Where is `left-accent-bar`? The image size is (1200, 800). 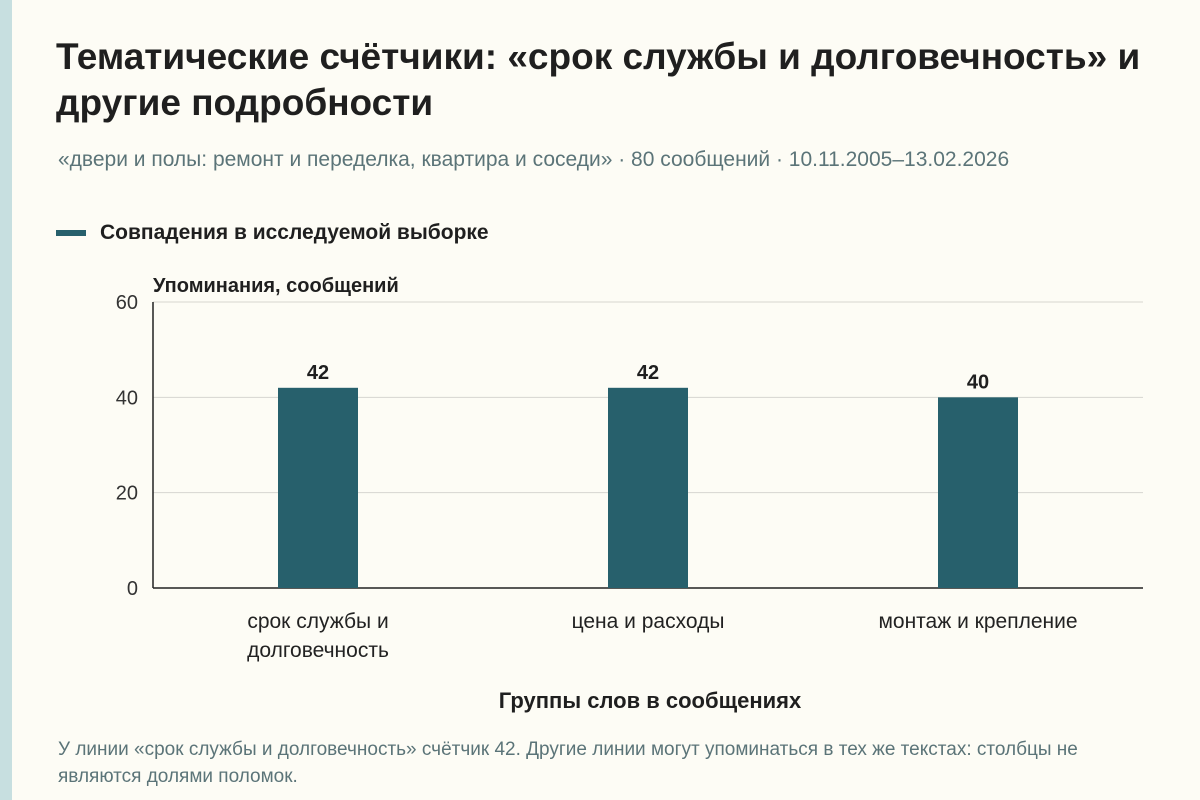 left-accent-bar is located at coordinates (6, 400).